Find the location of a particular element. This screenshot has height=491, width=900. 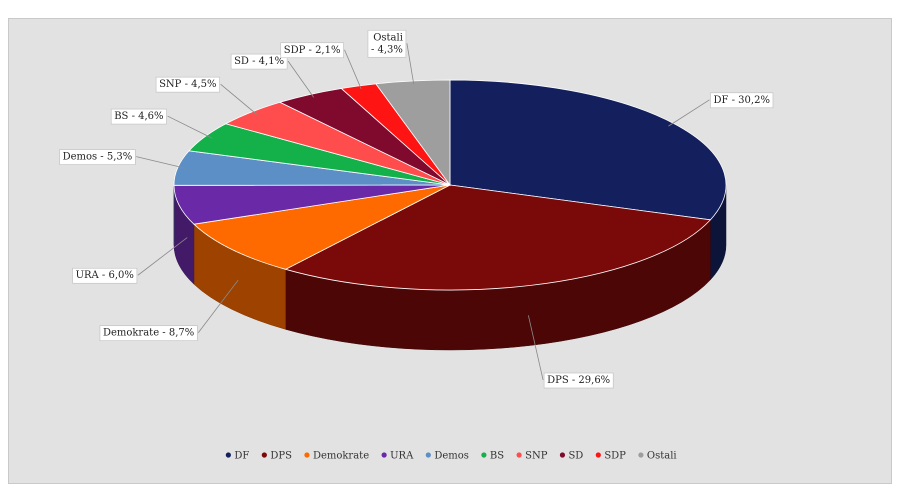

leader-line-ura is located at coordinates (162, 256).